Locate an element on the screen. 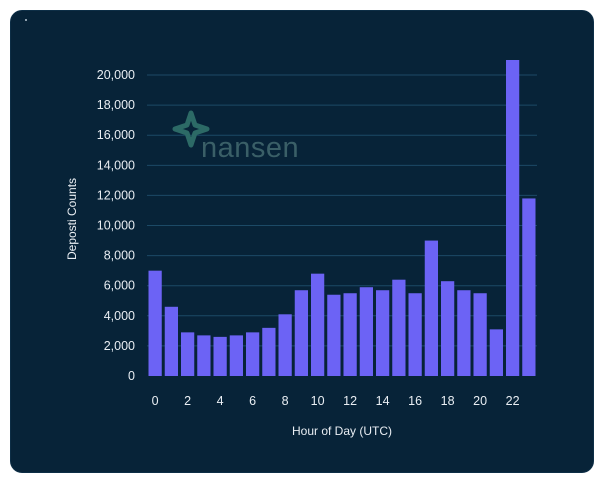 The width and height of the screenshot is (600, 484). x-tick-label: 2 is located at coordinates (187, 401).